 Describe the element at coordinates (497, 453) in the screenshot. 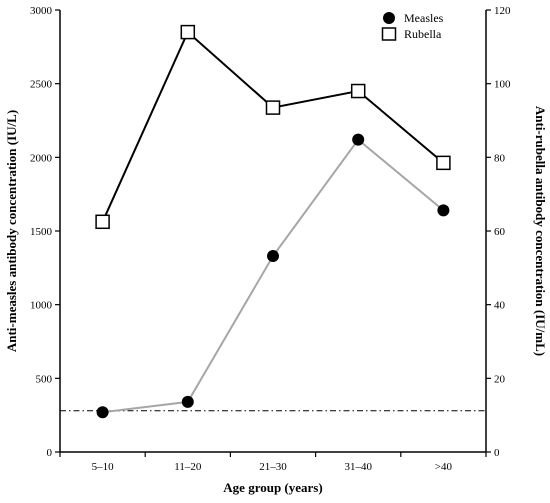

I see `y-right-tick-label: 0` at that location.